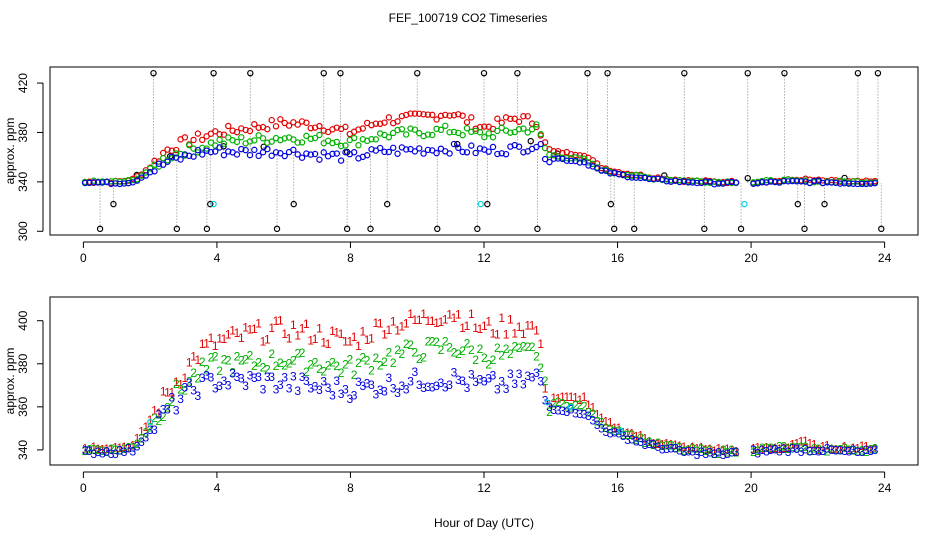  I want to click on y-axis-label: approx. ppm, so click(10, 381).